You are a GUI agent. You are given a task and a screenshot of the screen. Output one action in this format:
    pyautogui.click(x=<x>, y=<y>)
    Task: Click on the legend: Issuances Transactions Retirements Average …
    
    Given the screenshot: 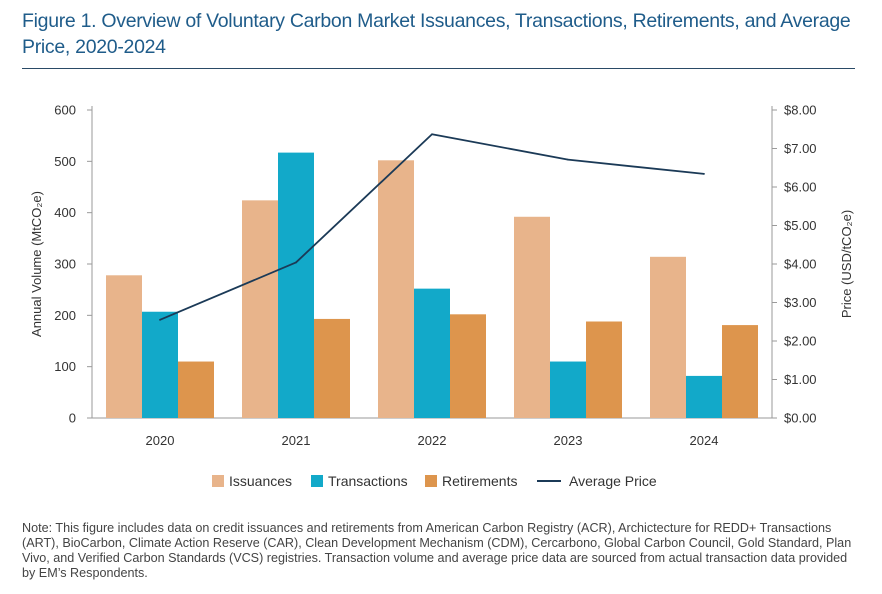 What is the action you would take?
    pyautogui.click(x=434, y=481)
    